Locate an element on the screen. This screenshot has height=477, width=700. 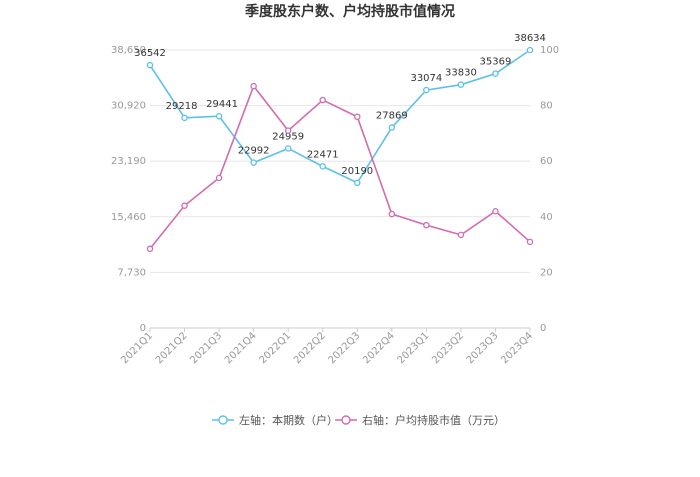
chart-title: 季度股东户数、户均持股市值情况 is located at coordinates (349, 11).